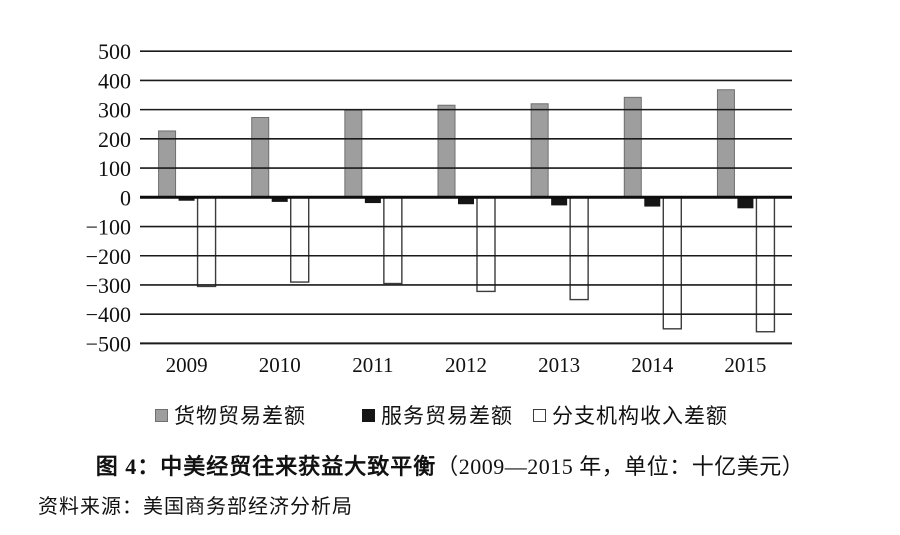  What do you see at coordinates (466, 365) in the screenshot?
I see `x-axis-label: 2012` at bounding box center [466, 365].